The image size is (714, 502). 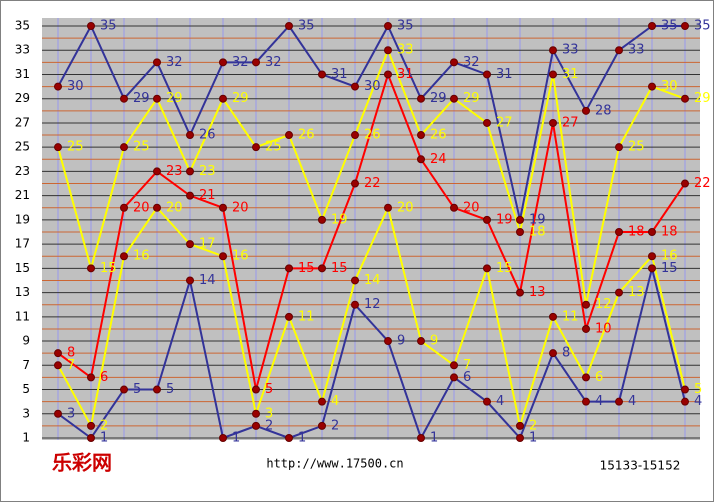 What do you see at coordinates (22, 195) in the screenshot?
I see `y-tick-label: 21` at bounding box center [22, 195].